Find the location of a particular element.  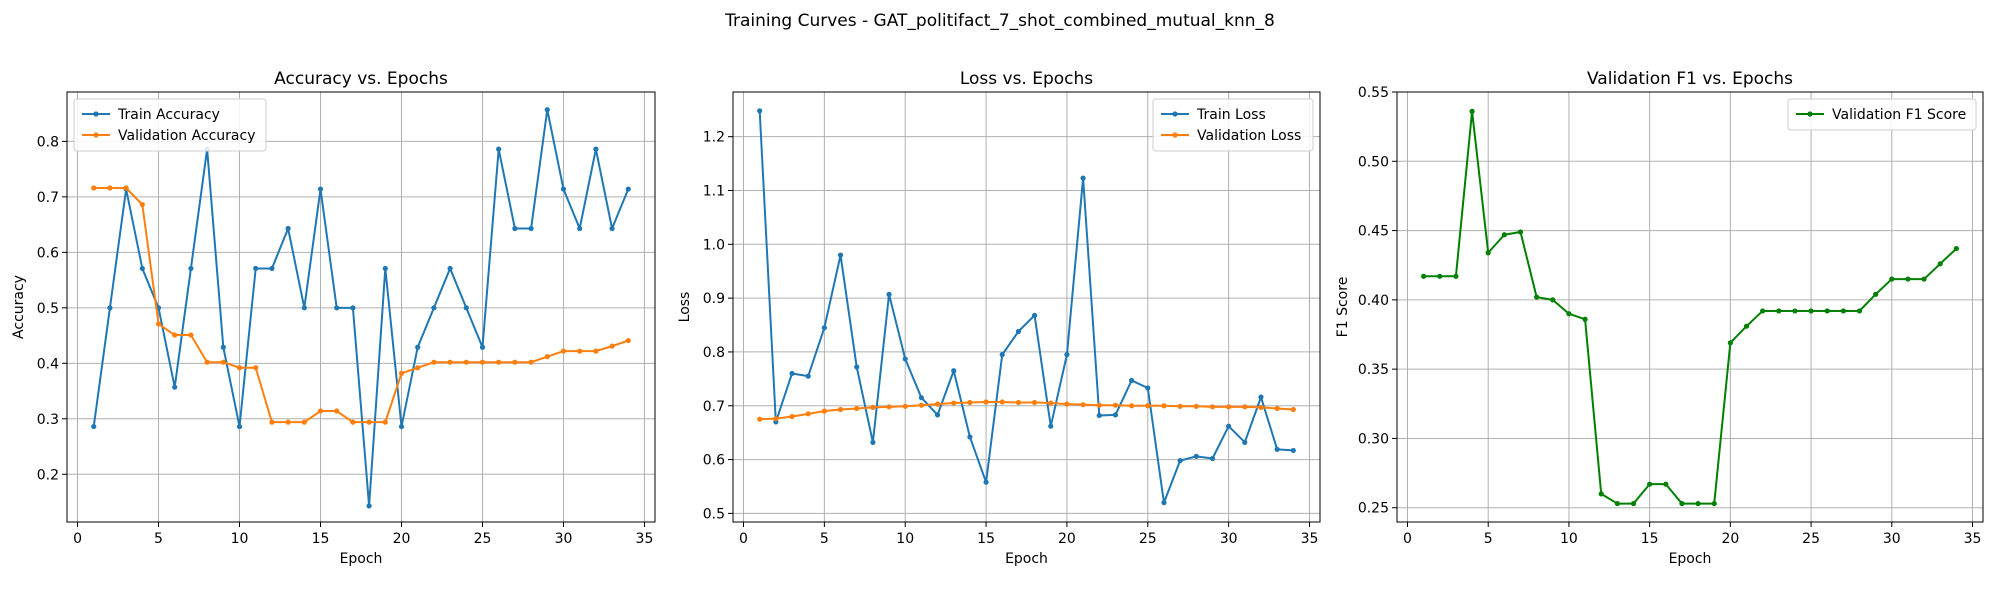

chart-legend: Validation F1 Score is located at coordinates (1882, 114).